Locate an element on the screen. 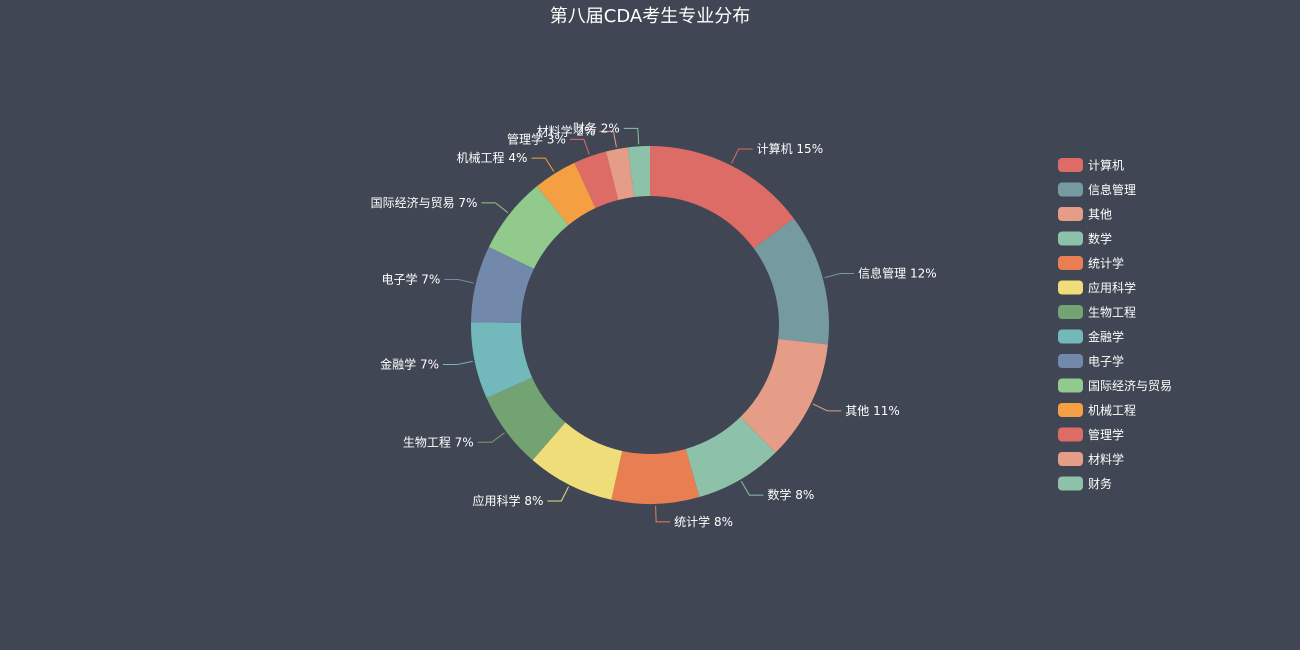 The width and height of the screenshot is (1300, 650). slice-信息管理 is located at coordinates (791, 281).